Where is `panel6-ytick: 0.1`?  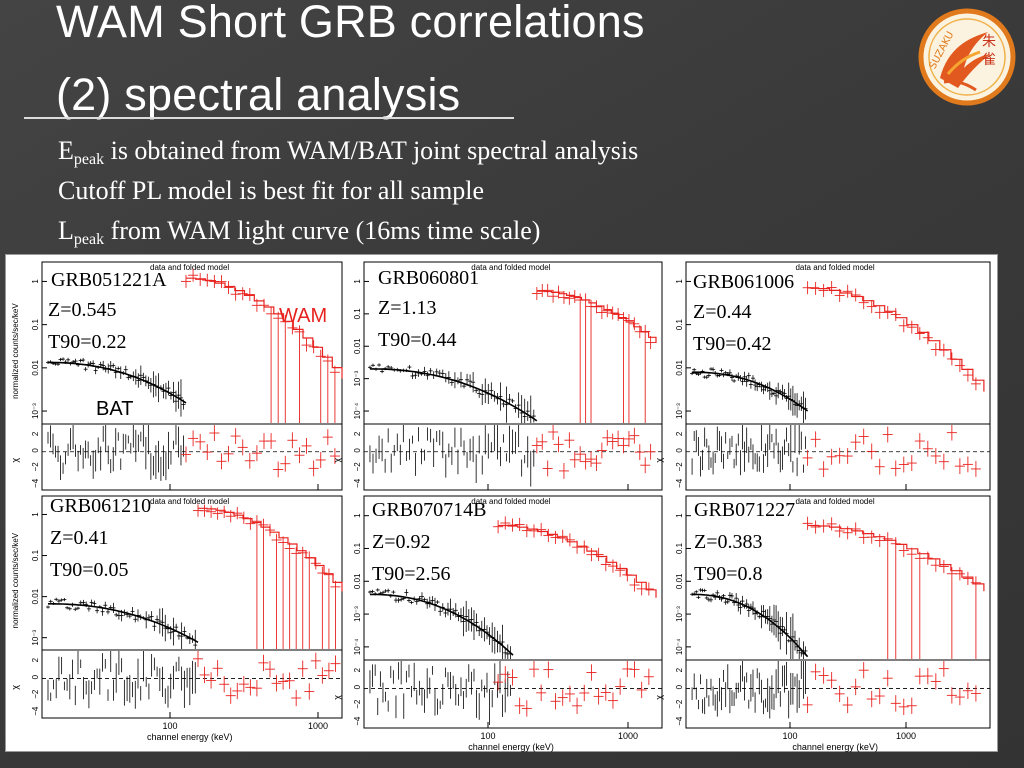
panel6-ytick: 0.1 is located at coordinates (679, 548).